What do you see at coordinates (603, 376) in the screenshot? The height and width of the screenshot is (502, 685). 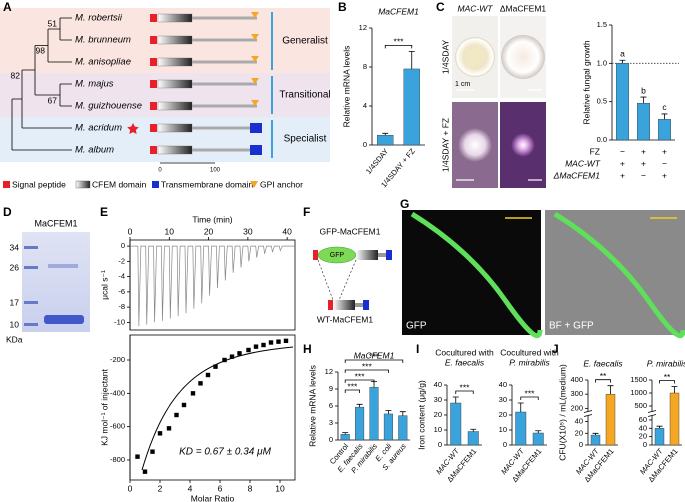 I see `significance: **` at bounding box center [603, 376].